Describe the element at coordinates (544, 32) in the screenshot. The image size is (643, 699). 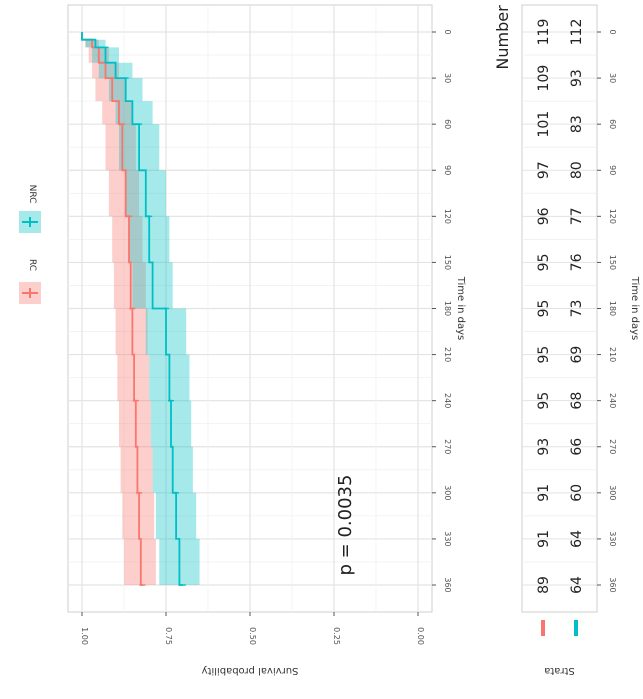
I see `risk-cell-rc: 119` at that location.